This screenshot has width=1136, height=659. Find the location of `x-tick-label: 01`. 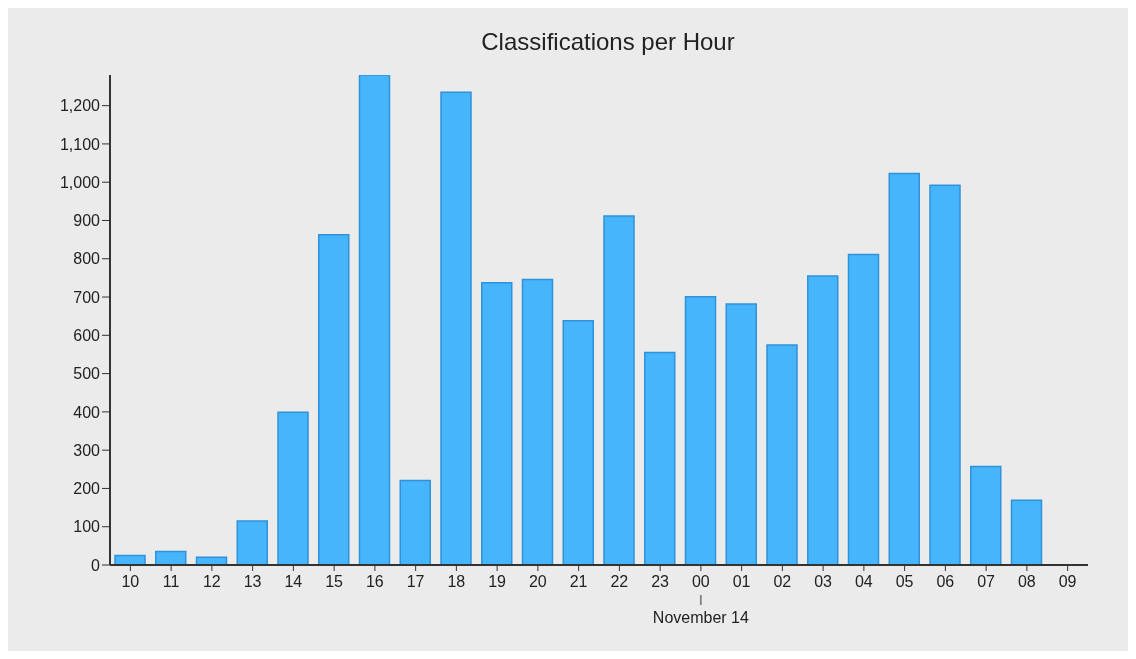

x-tick-label: 01 is located at coordinates (741, 581).